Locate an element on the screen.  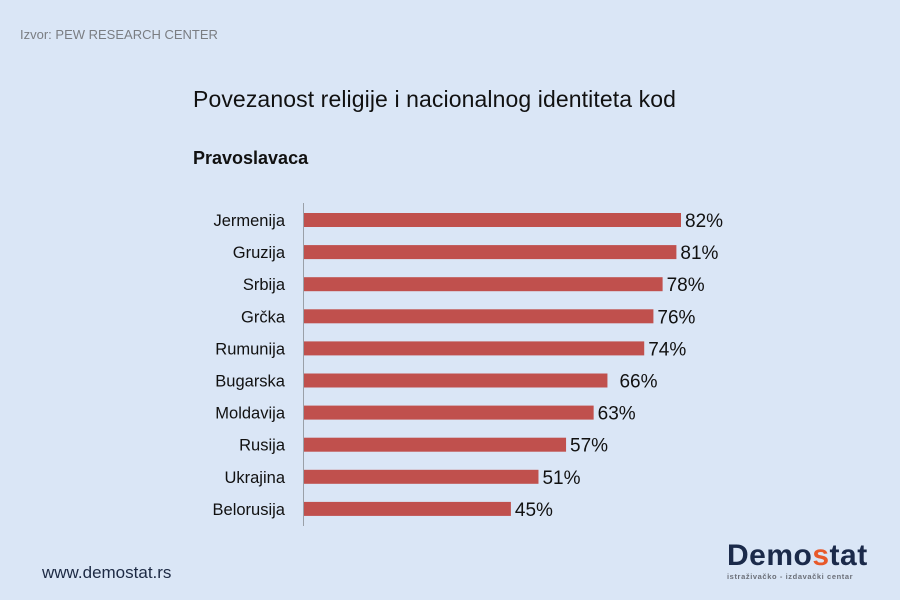
category-label: Belorusija is located at coordinates (249, 510).